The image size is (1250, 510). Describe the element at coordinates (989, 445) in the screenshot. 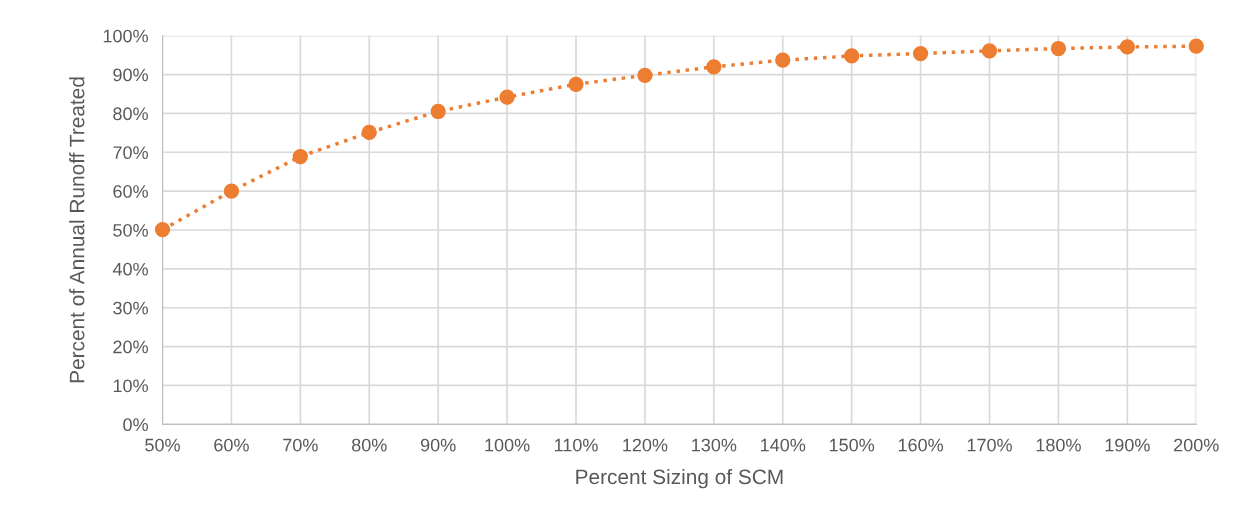

I see `x-tick-label: 170%` at that location.